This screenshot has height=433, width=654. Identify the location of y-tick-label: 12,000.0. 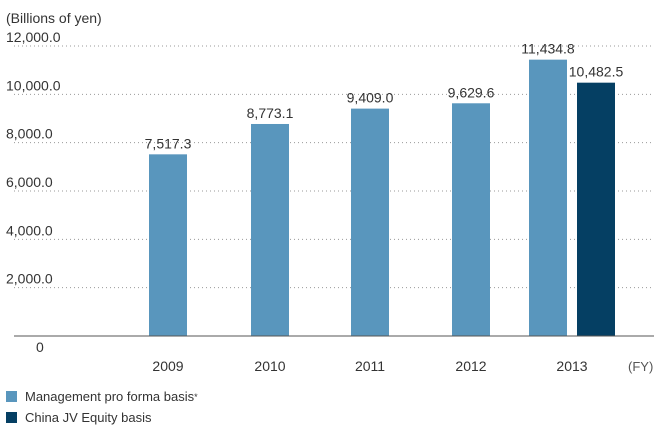
(33, 37).